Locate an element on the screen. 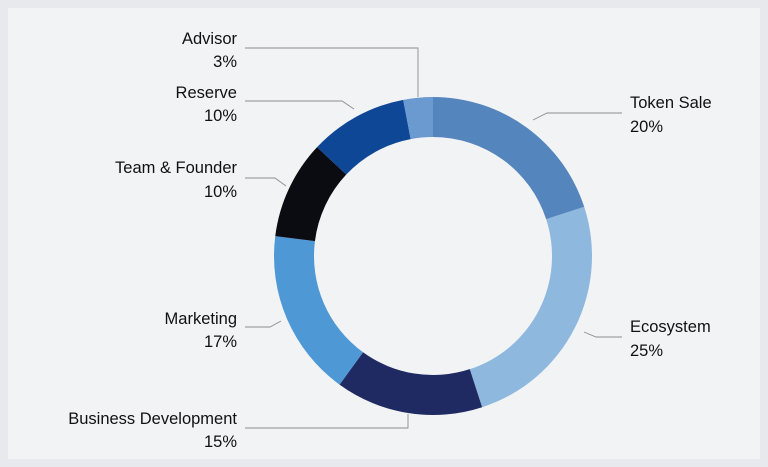 Image resolution: width=768 pixels, height=467 pixels. donut-slice-token-sale is located at coordinates (509, 158).